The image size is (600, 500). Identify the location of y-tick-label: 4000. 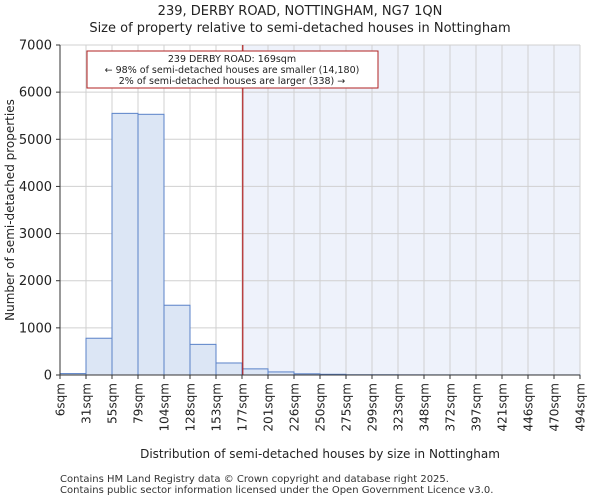
(35, 187).